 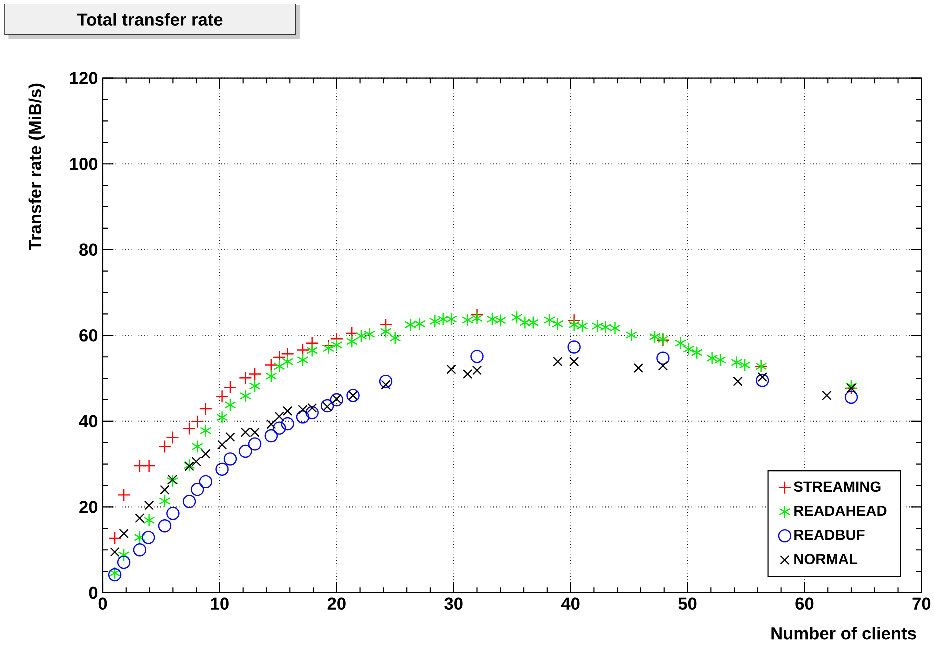 I want to click on y-tick-label: 60, so click(x=89, y=336).